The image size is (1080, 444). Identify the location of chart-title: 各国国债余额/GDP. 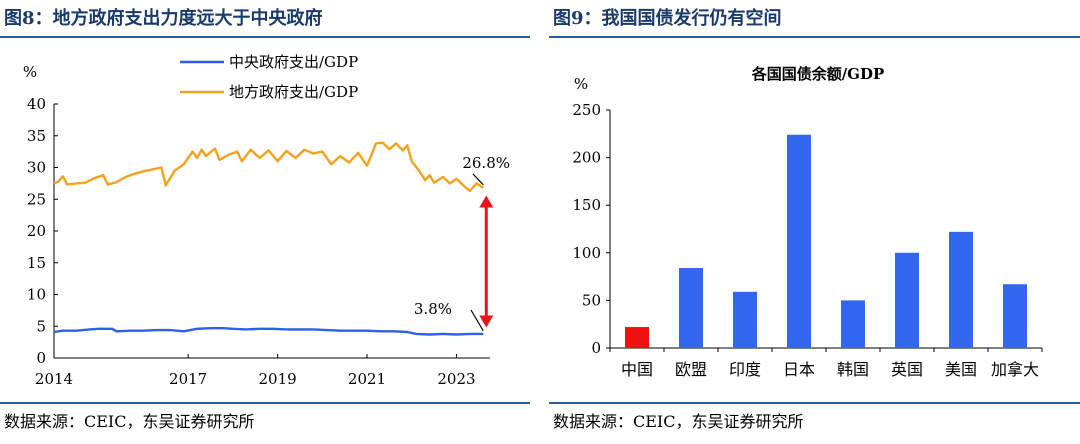
(818, 74).